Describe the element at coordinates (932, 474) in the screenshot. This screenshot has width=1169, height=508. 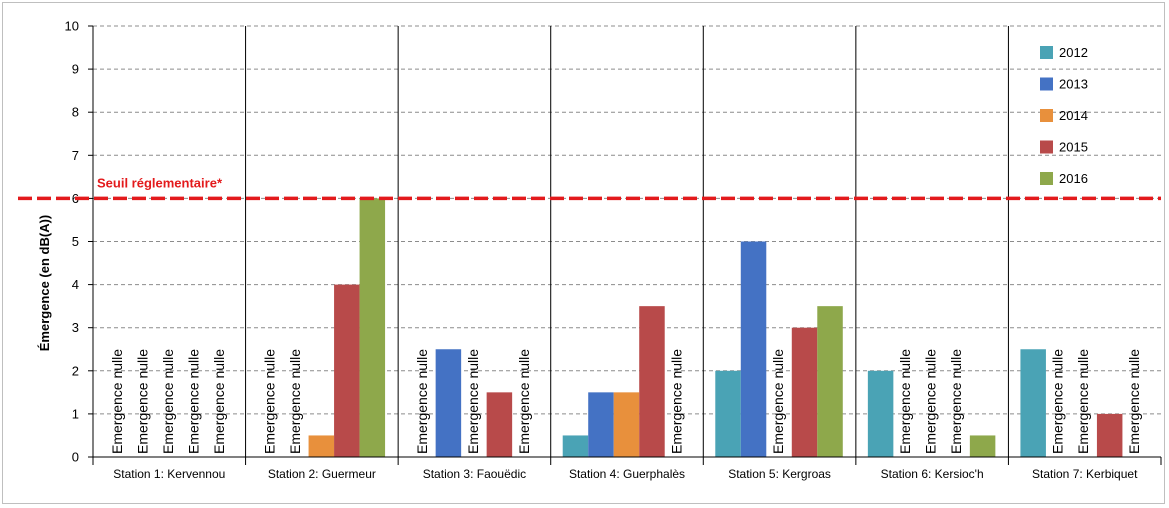
I see `category-label: Station 6: Kersioc'h` at that location.